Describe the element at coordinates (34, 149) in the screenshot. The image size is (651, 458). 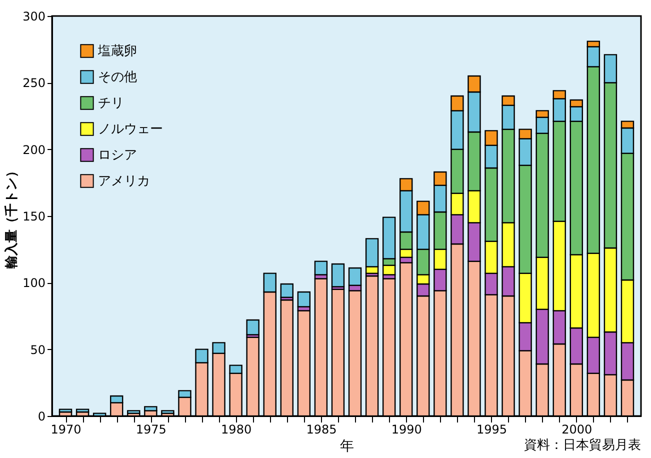
I see `y-tick-label: 200` at that location.